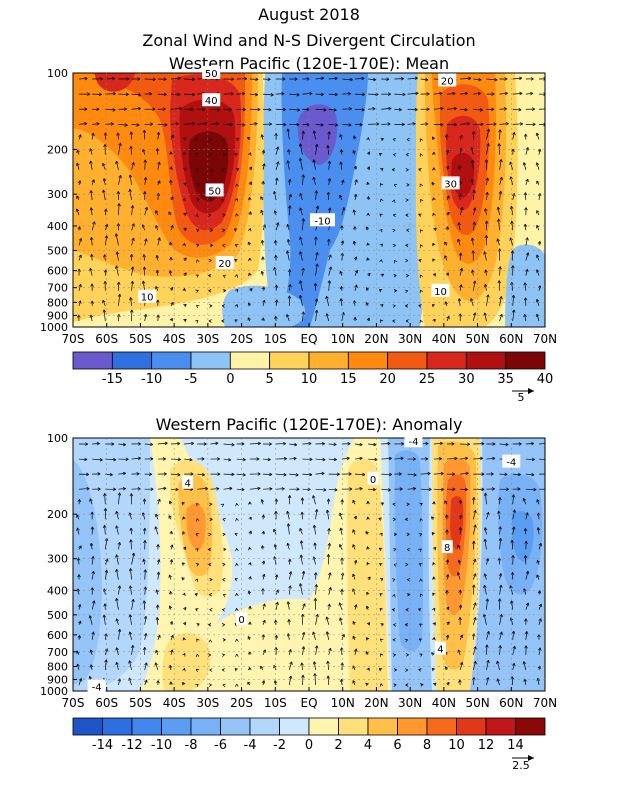  I want to click on mean-contour-label: 20, so click(224, 264).